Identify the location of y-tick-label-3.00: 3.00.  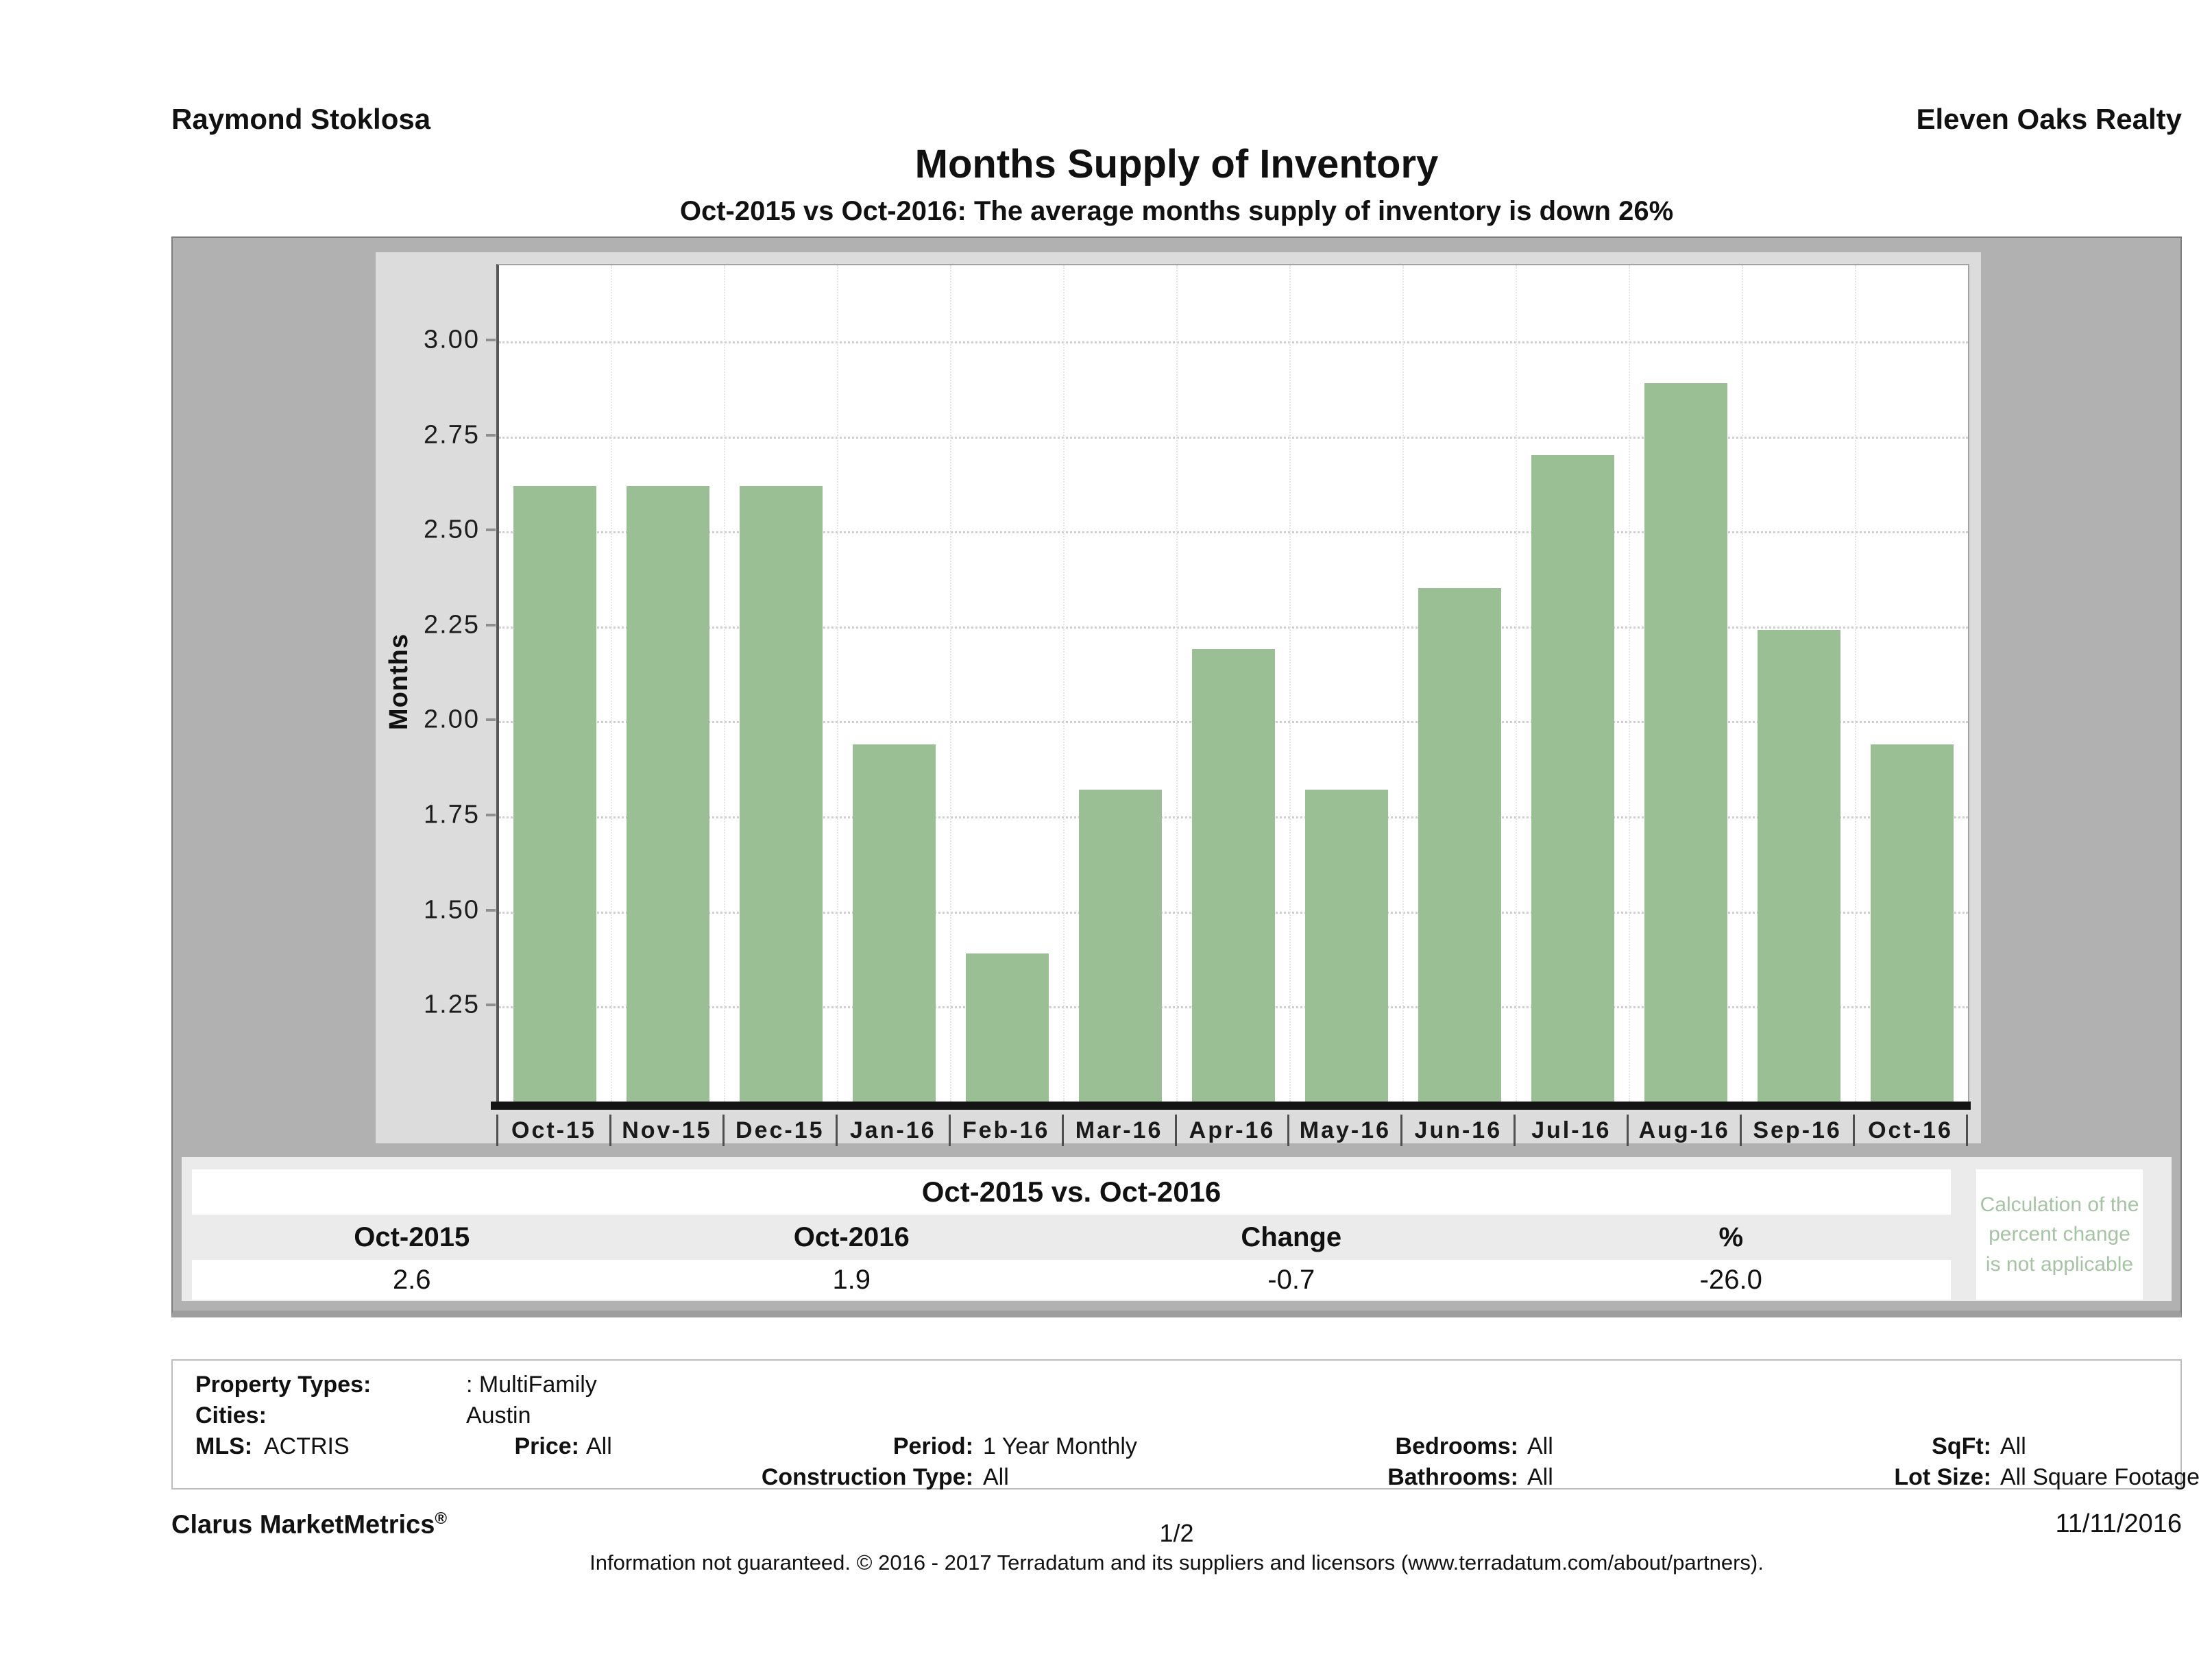
(452, 339).